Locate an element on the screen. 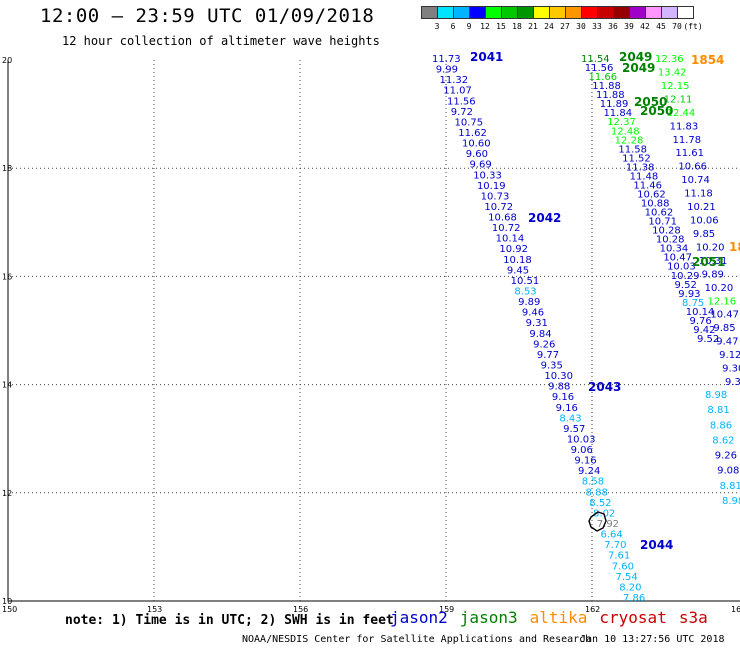 This screenshot has width=740, height=650. track-c-reading: 13.42 is located at coordinates (672, 72).